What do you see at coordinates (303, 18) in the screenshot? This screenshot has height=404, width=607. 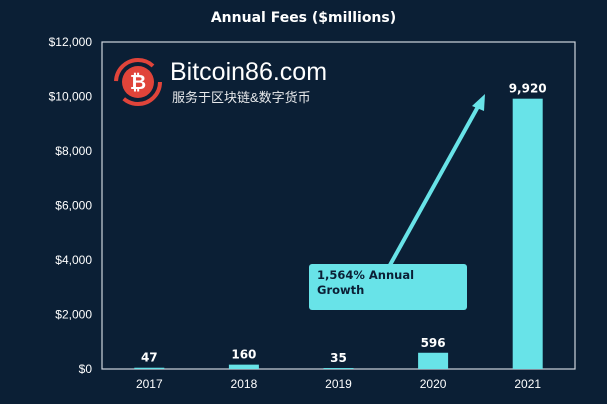 I see `chart-title: Annual Fees ($millions)` at bounding box center [303, 18].